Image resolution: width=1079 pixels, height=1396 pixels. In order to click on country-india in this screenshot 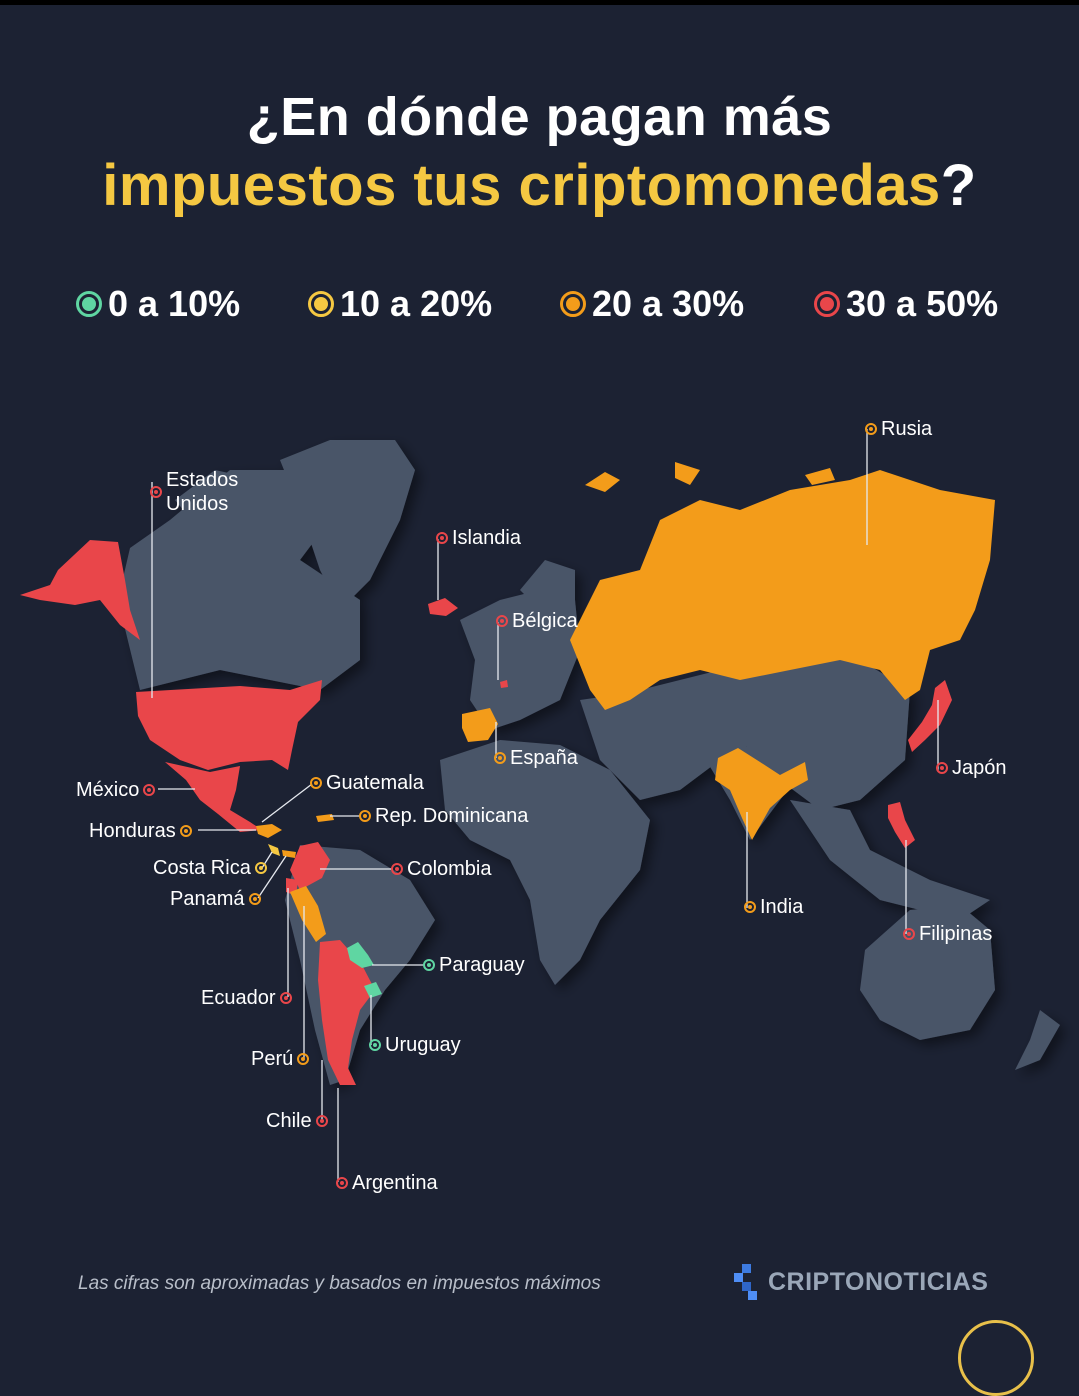, I will do `click(761, 794)`.